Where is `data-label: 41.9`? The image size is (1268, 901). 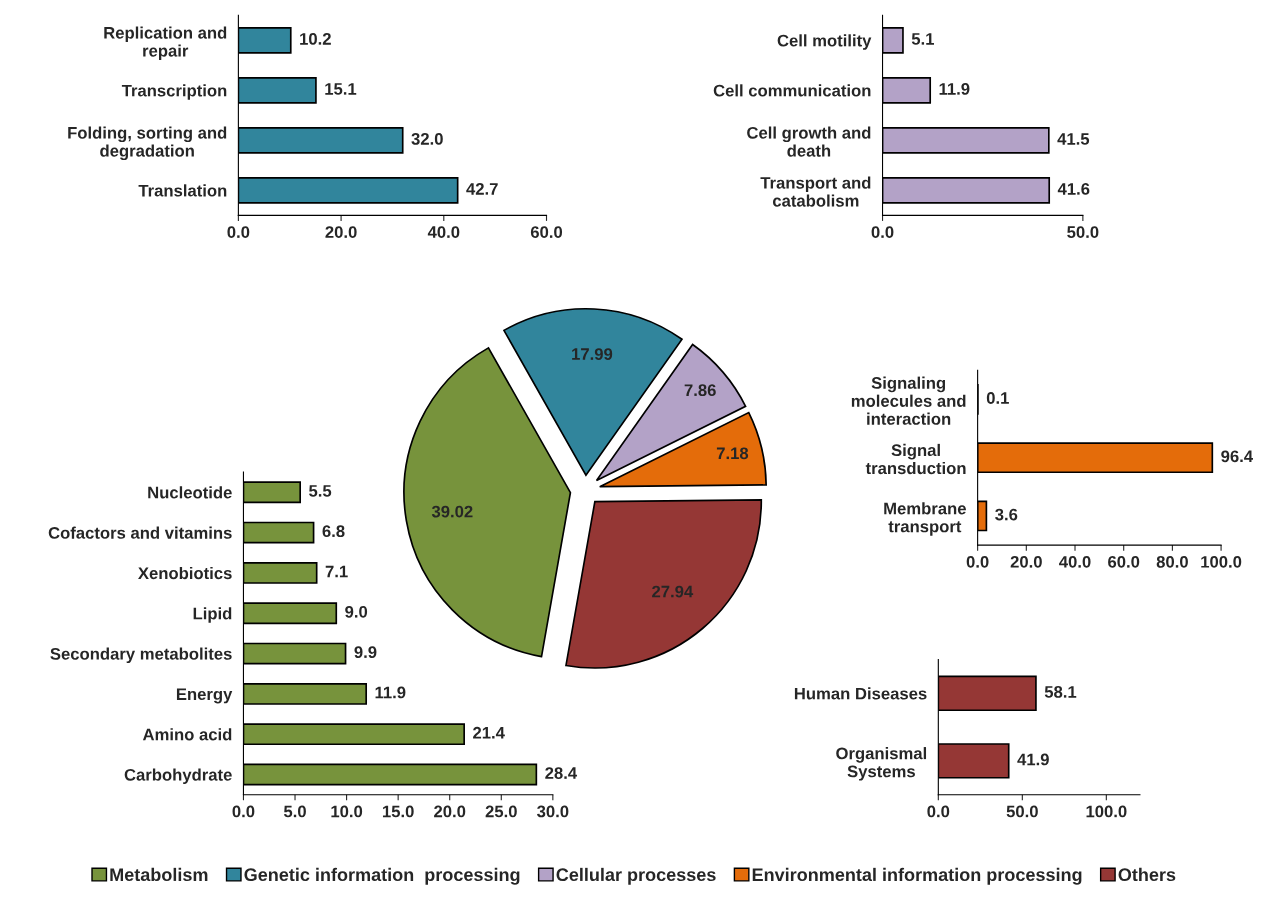 data-label: 41.9 is located at coordinates (1033, 759).